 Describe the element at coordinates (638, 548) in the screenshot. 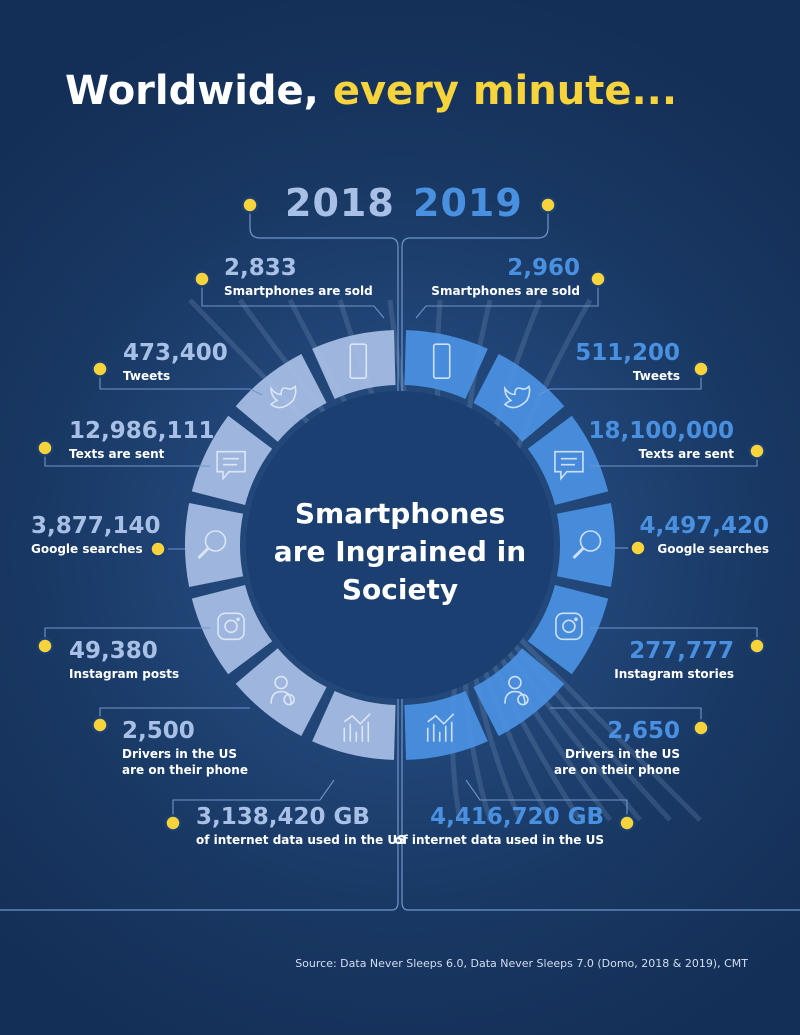

I see `bullet-dot-2019-search` at that location.